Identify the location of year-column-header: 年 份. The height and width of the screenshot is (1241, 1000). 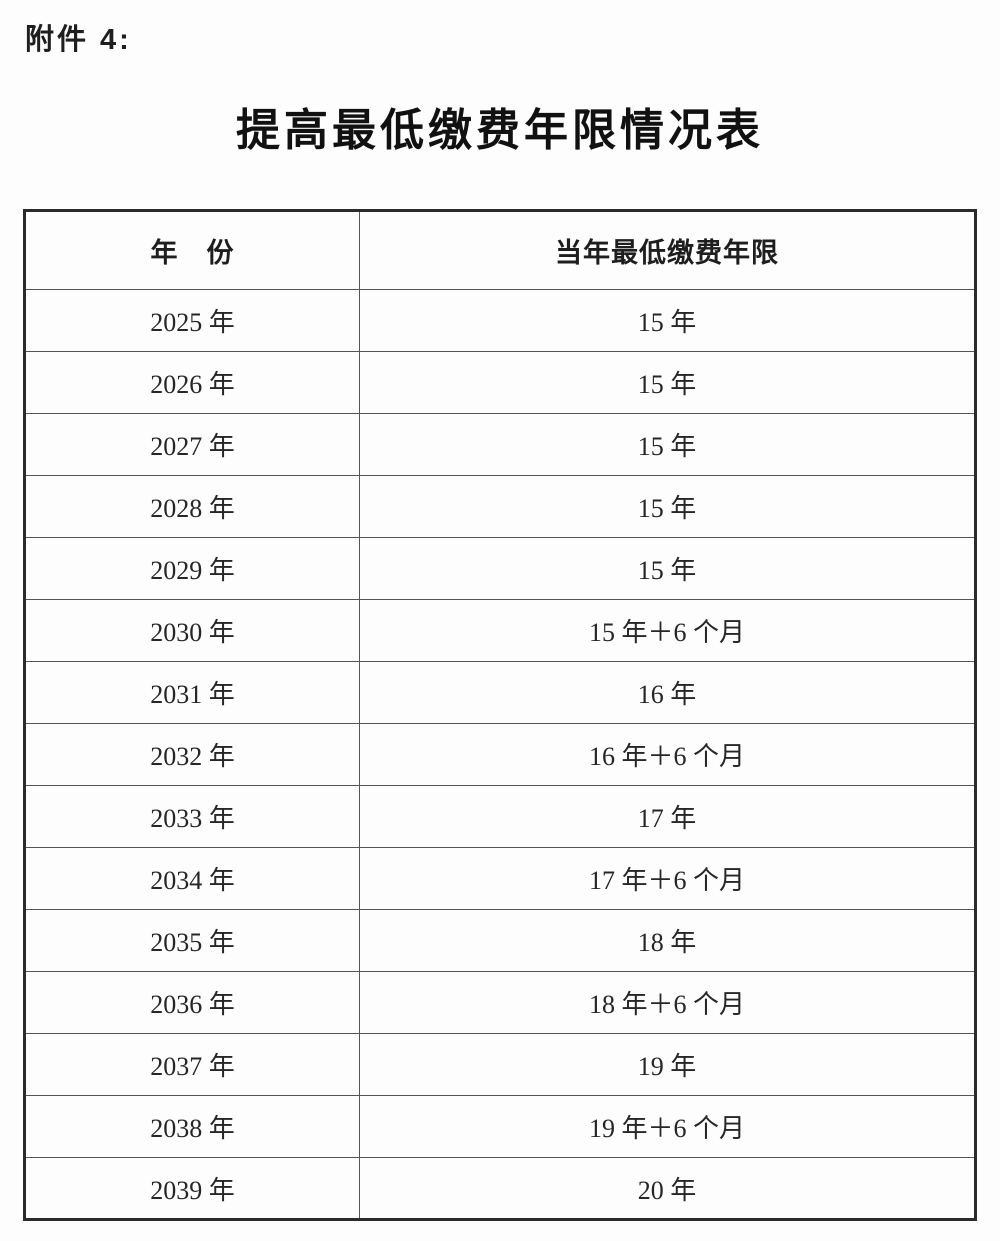
(192, 250).